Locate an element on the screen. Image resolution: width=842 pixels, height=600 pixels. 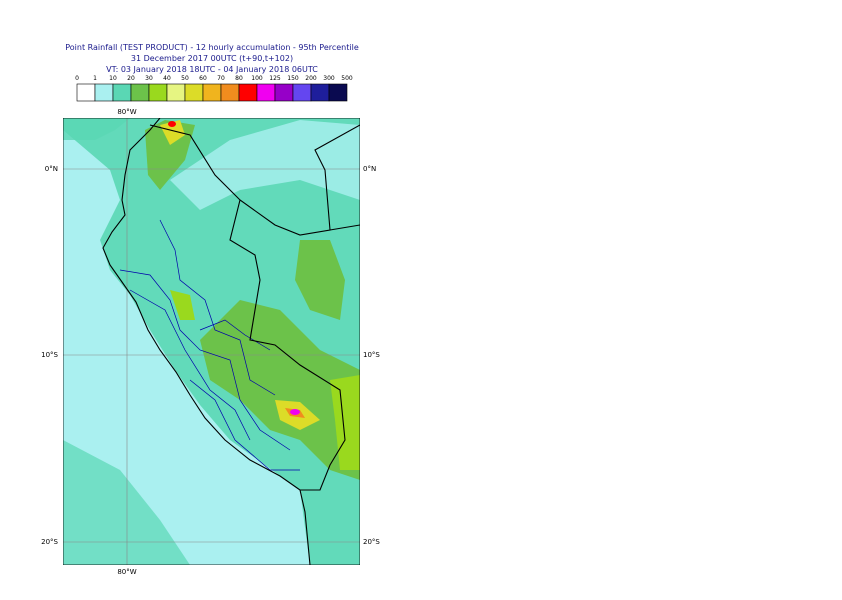
admin-boundaries is located at coordinates (209, 345).